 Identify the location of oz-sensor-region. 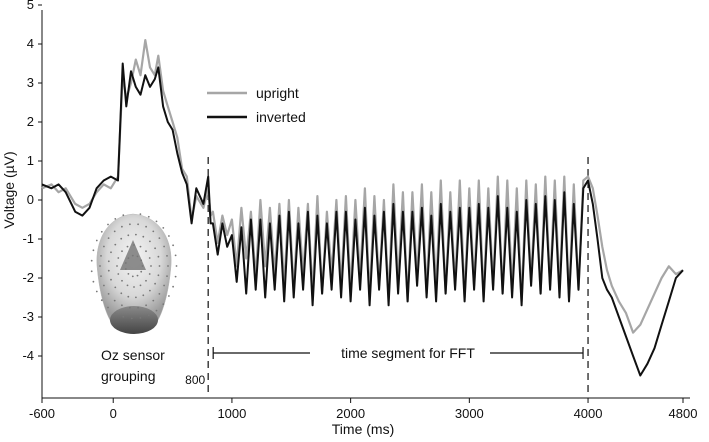
(134, 320).